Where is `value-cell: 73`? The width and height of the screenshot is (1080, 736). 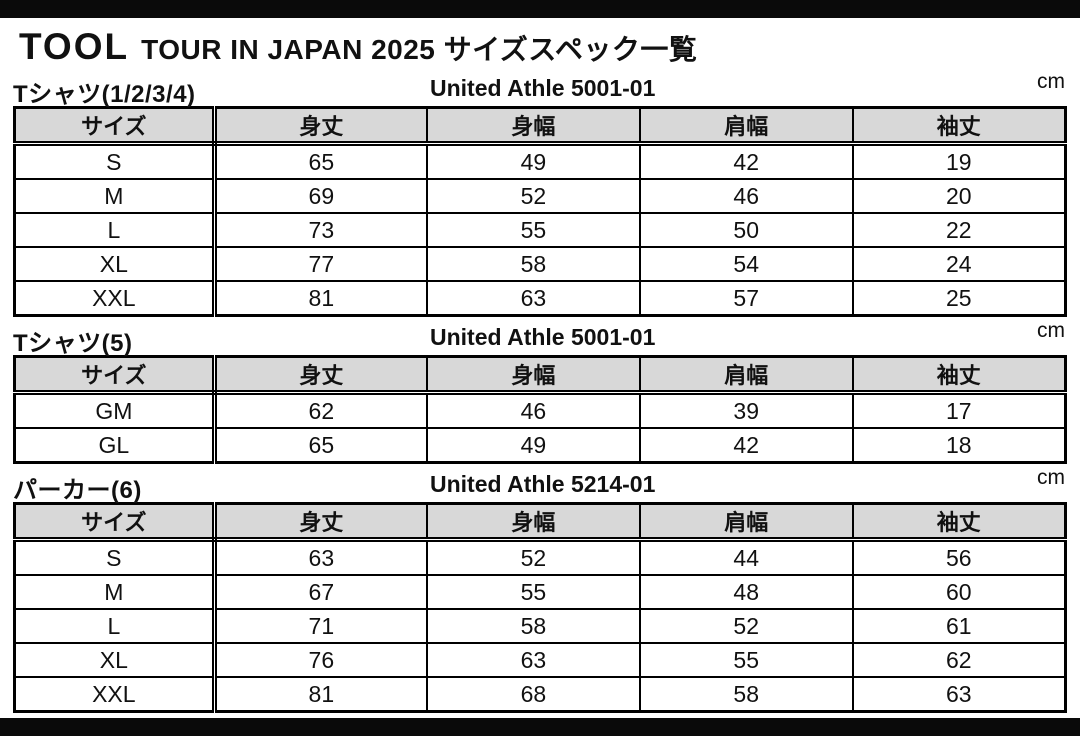
value-cell: 73 is located at coordinates (320, 230).